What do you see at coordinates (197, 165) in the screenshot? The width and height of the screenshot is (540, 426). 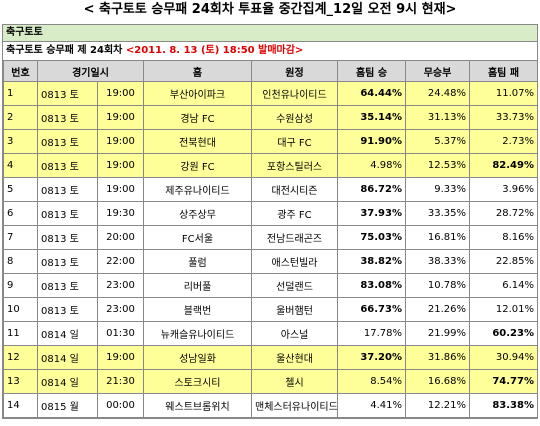 I see `cell: 강원 FC` at bounding box center [197, 165].